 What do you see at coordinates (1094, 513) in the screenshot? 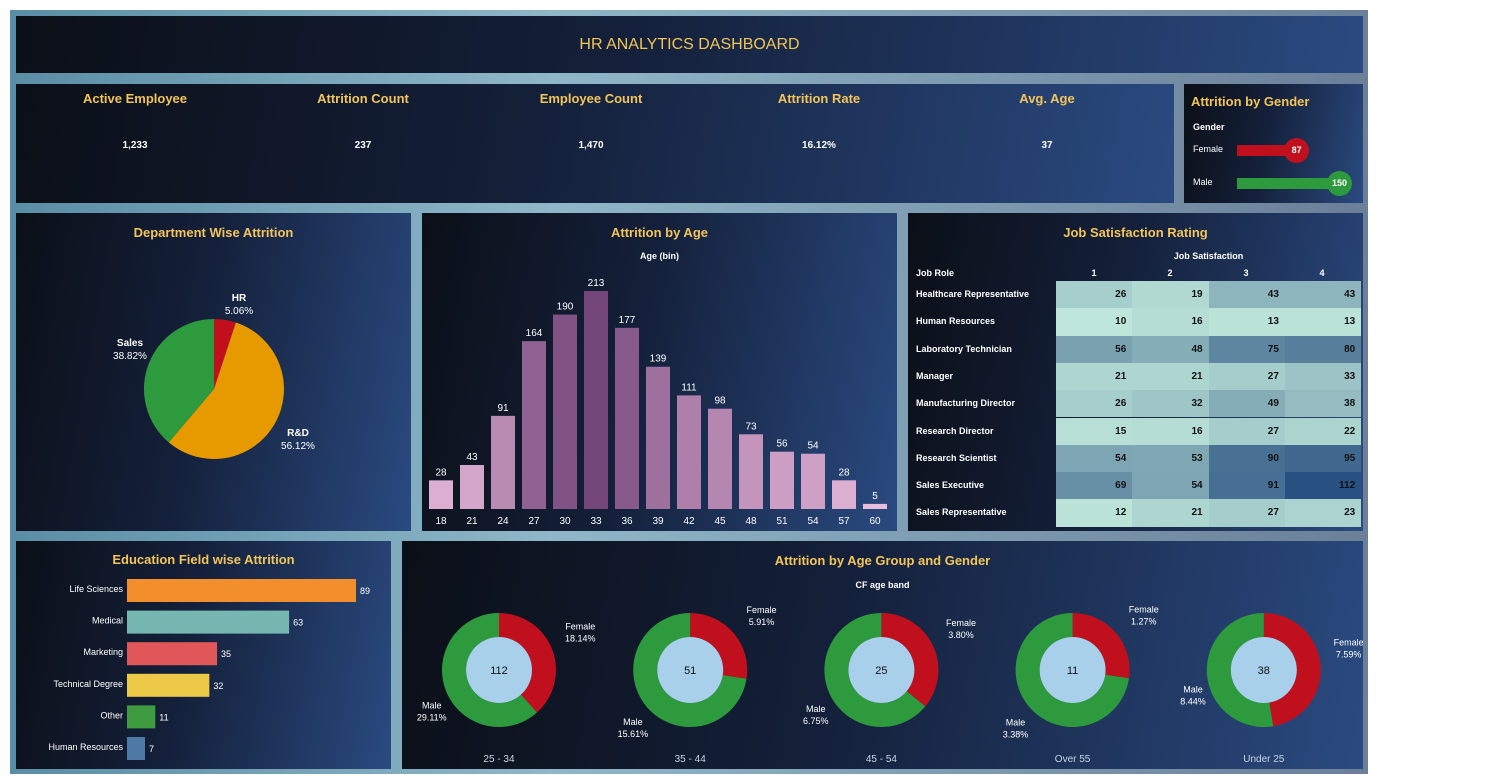
I see `heatmap-cell: 12` at bounding box center [1094, 513].